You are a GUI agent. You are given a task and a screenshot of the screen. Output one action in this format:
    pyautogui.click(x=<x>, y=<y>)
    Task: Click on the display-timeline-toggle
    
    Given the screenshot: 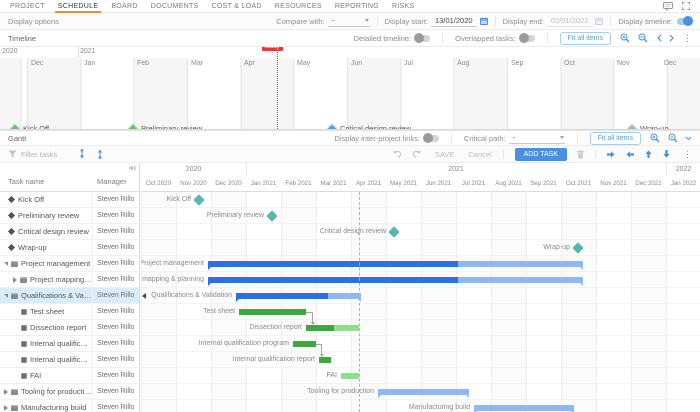 What is the action you would take?
    pyautogui.click(x=685, y=21)
    